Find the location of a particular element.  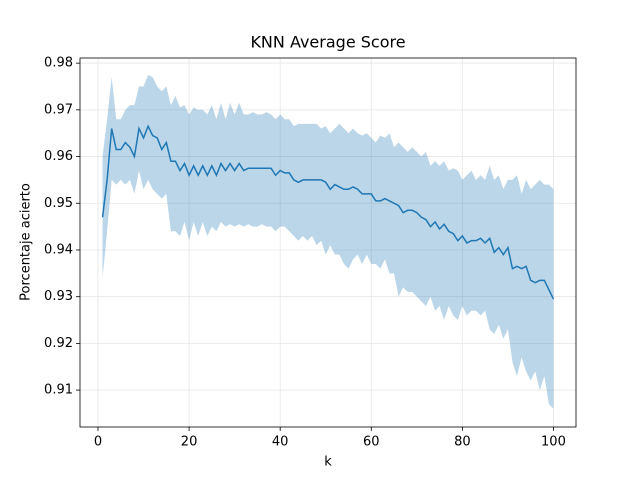

x-tick-label: 100 is located at coordinates (553, 442).